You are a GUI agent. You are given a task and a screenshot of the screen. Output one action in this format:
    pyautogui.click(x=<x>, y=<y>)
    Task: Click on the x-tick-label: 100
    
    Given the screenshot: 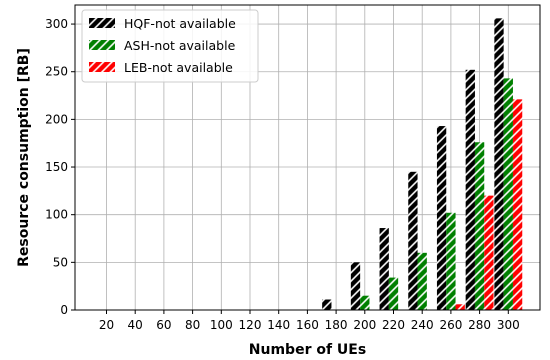 What is the action you would take?
    pyautogui.click(x=221, y=325)
    